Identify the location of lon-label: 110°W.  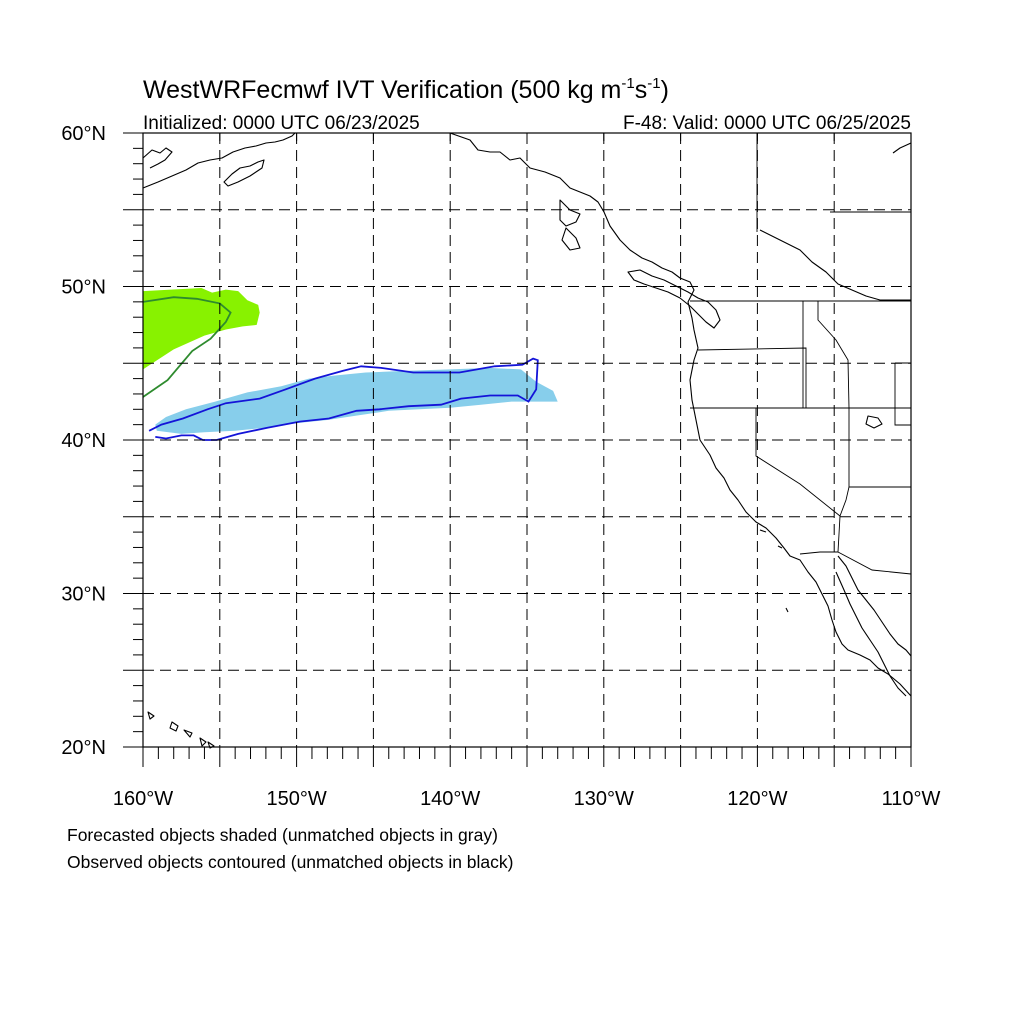
(911, 799).